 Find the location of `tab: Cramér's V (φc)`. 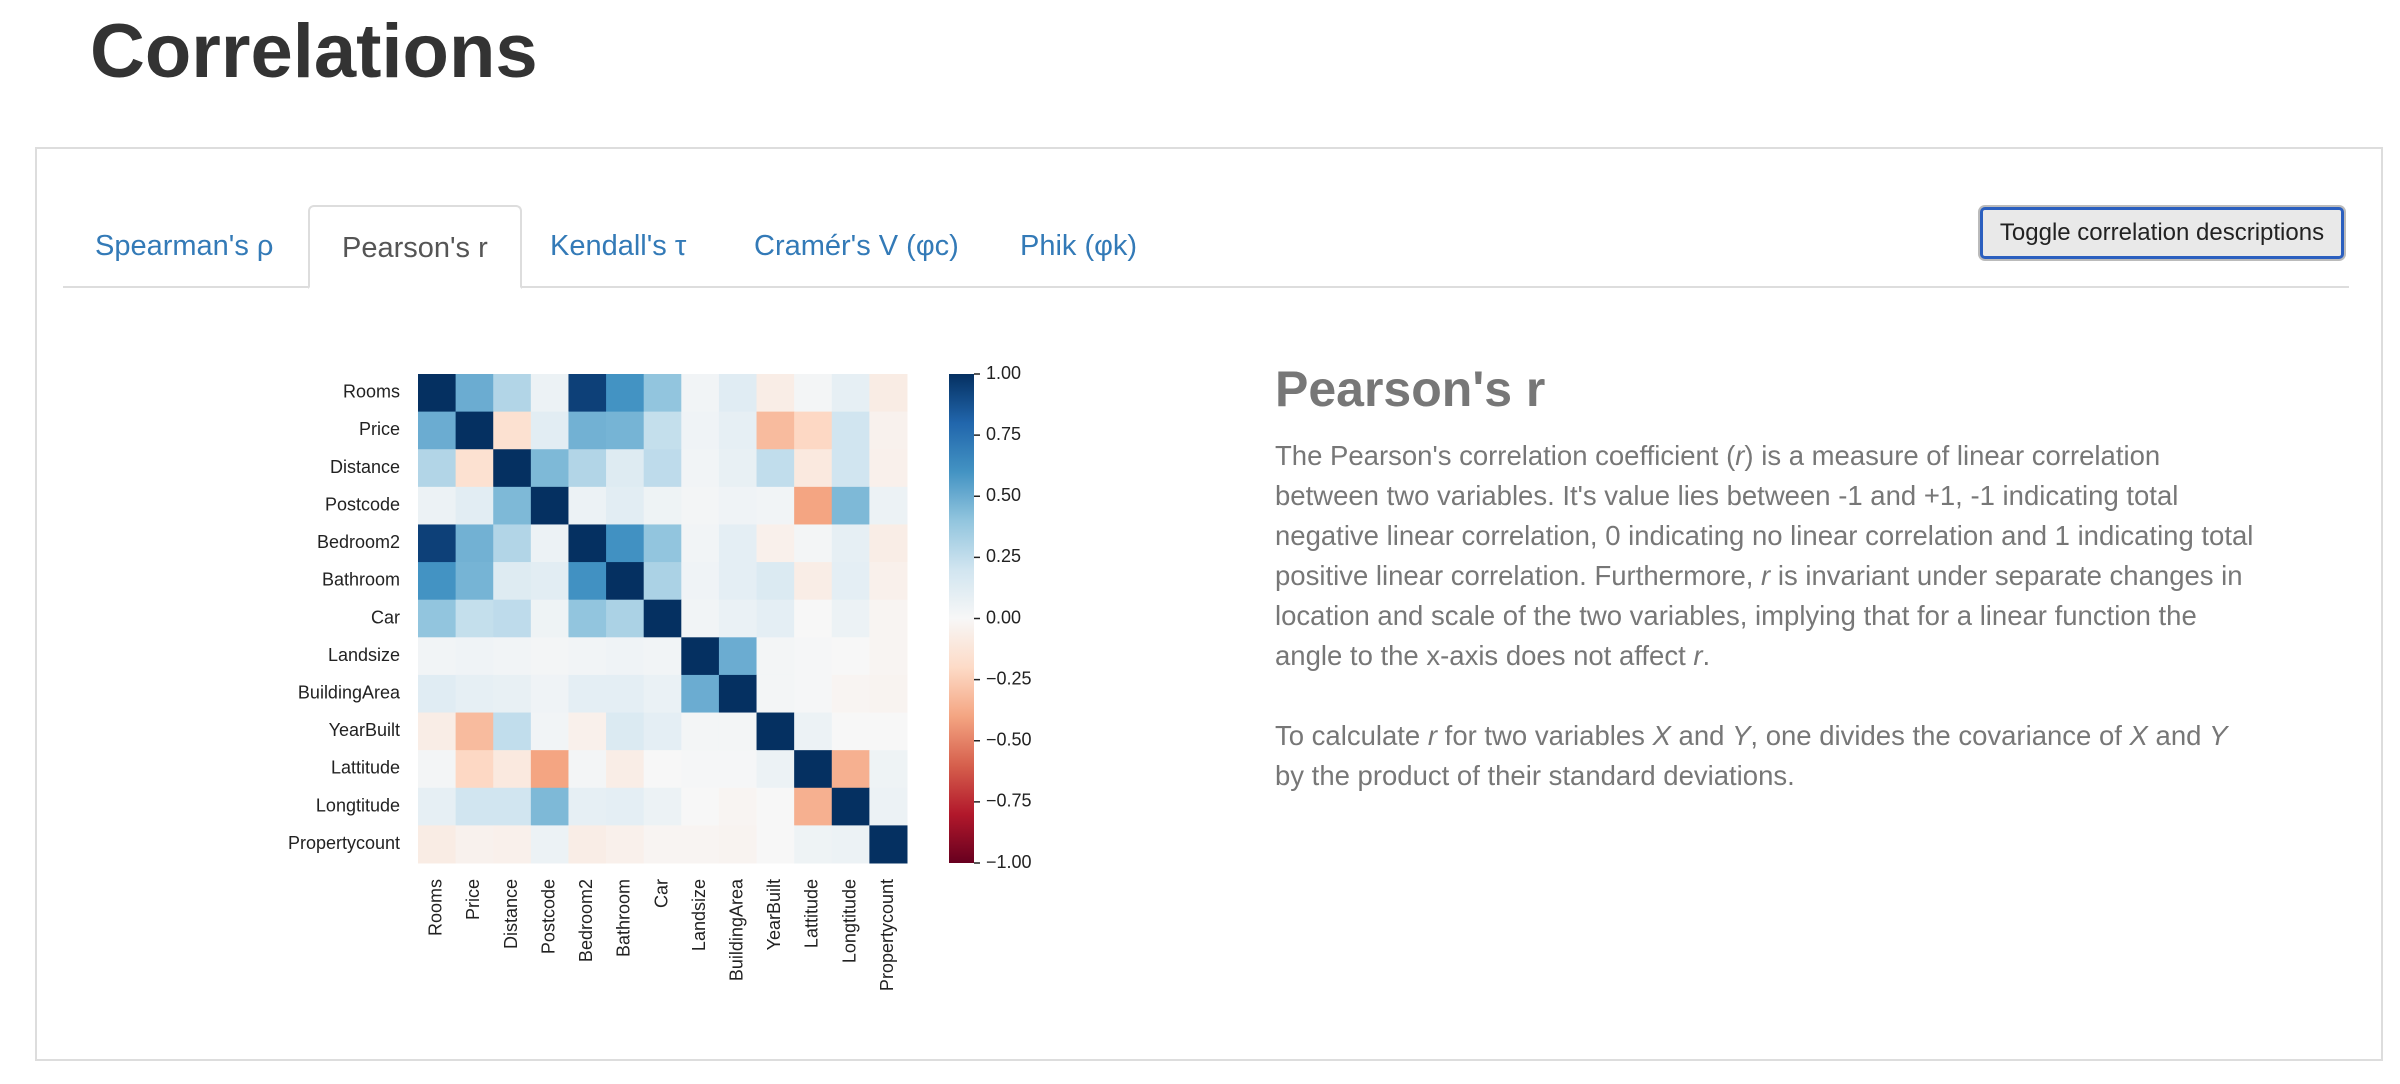

tab: Cramér's V (φc) is located at coordinates (856, 246).